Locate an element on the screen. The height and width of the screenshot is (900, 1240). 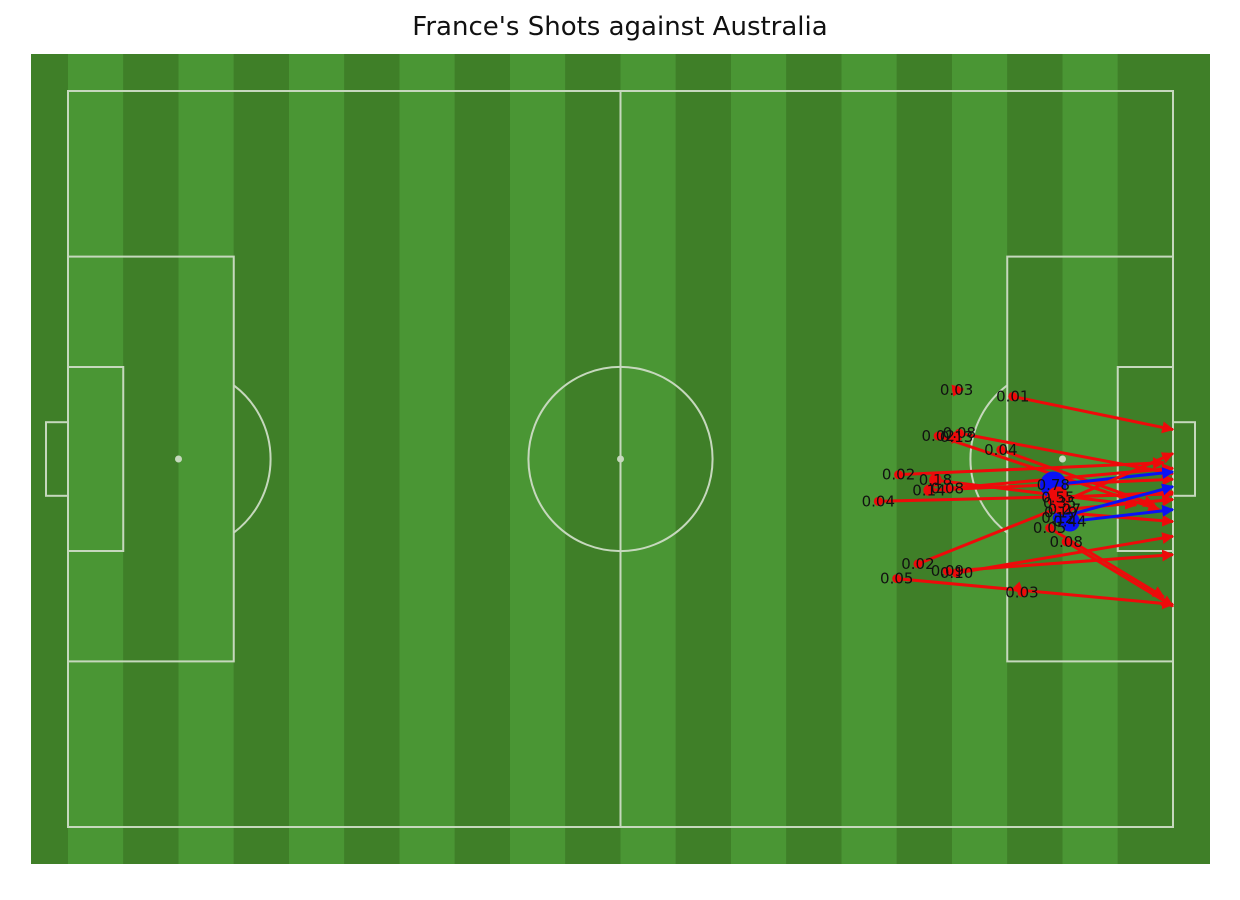
centre-spot is located at coordinates (620, 459).